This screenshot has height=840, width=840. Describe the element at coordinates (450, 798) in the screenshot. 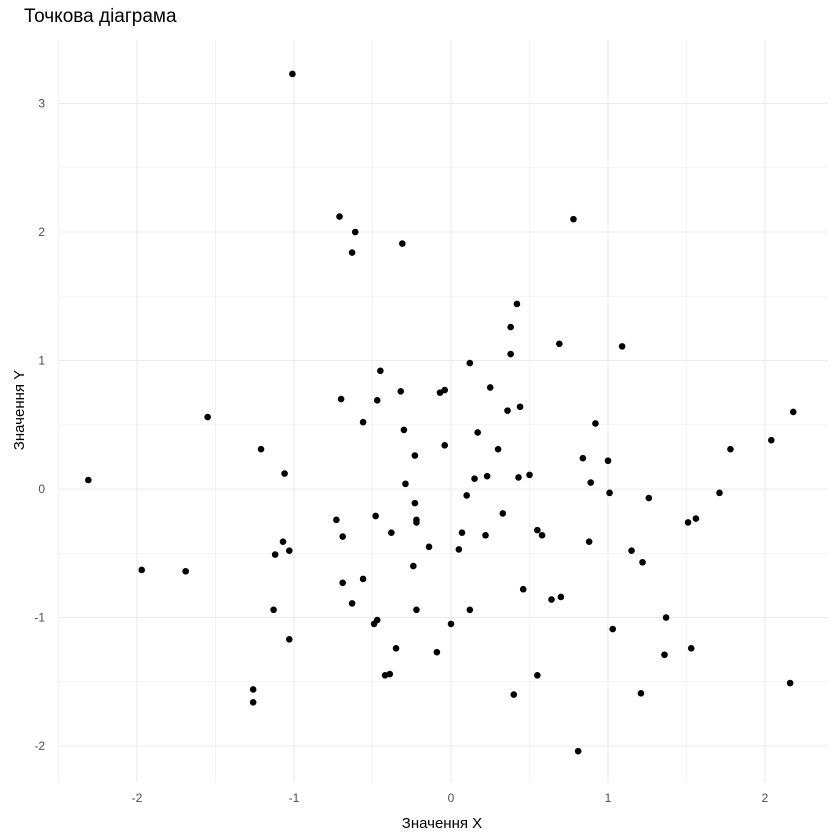

I see `x-axis-ticks: -2 -1 0 1 2` at that location.